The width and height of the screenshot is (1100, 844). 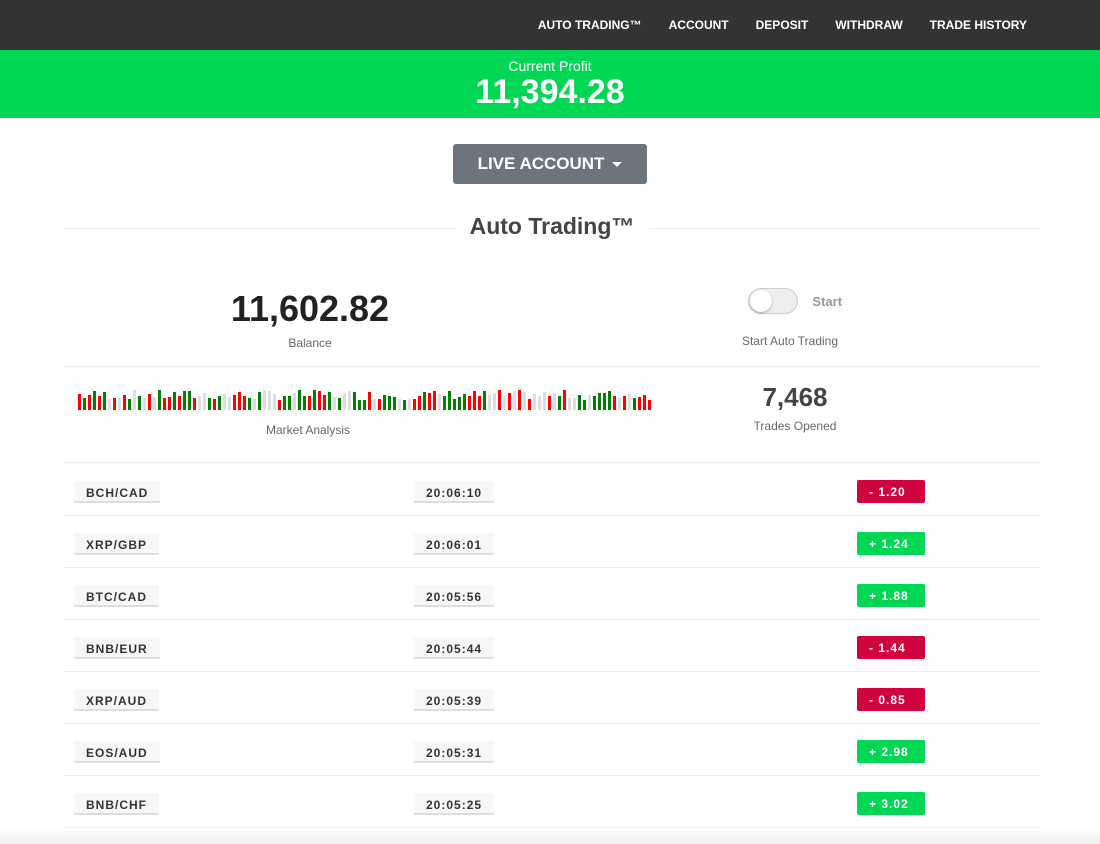 What do you see at coordinates (117, 648) in the screenshot?
I see `pair-badge: BNB/EUR` at bounding box center [117, 648].